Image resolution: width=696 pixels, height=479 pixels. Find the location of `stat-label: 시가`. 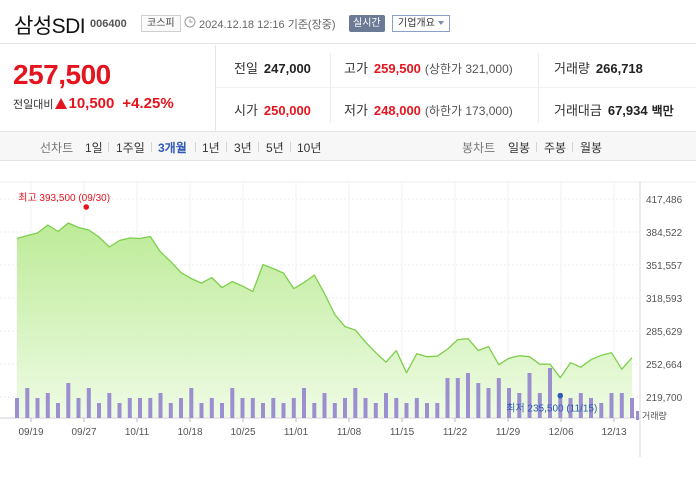

stat-label: 시가 is located at coordinates (246, 110).